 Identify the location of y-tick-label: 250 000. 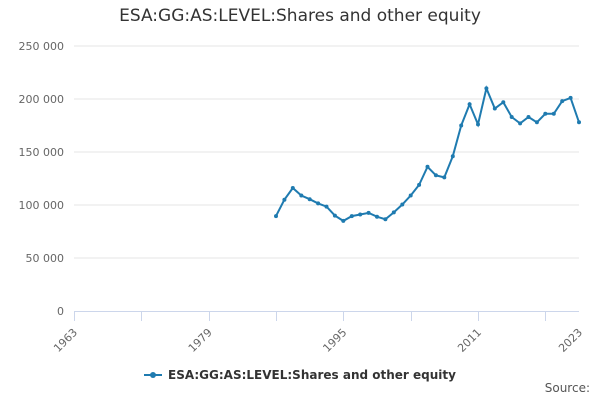
(42, 46).